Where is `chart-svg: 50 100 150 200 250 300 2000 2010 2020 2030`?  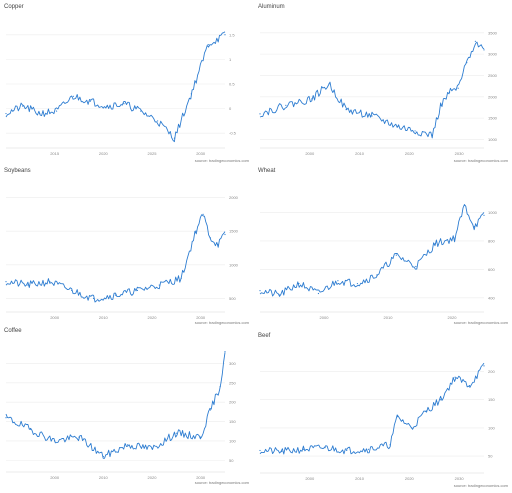
chart-svg: 50 100 150 200 250 300 2000 2010 2020 2030 is located at coordinates (120, 415).